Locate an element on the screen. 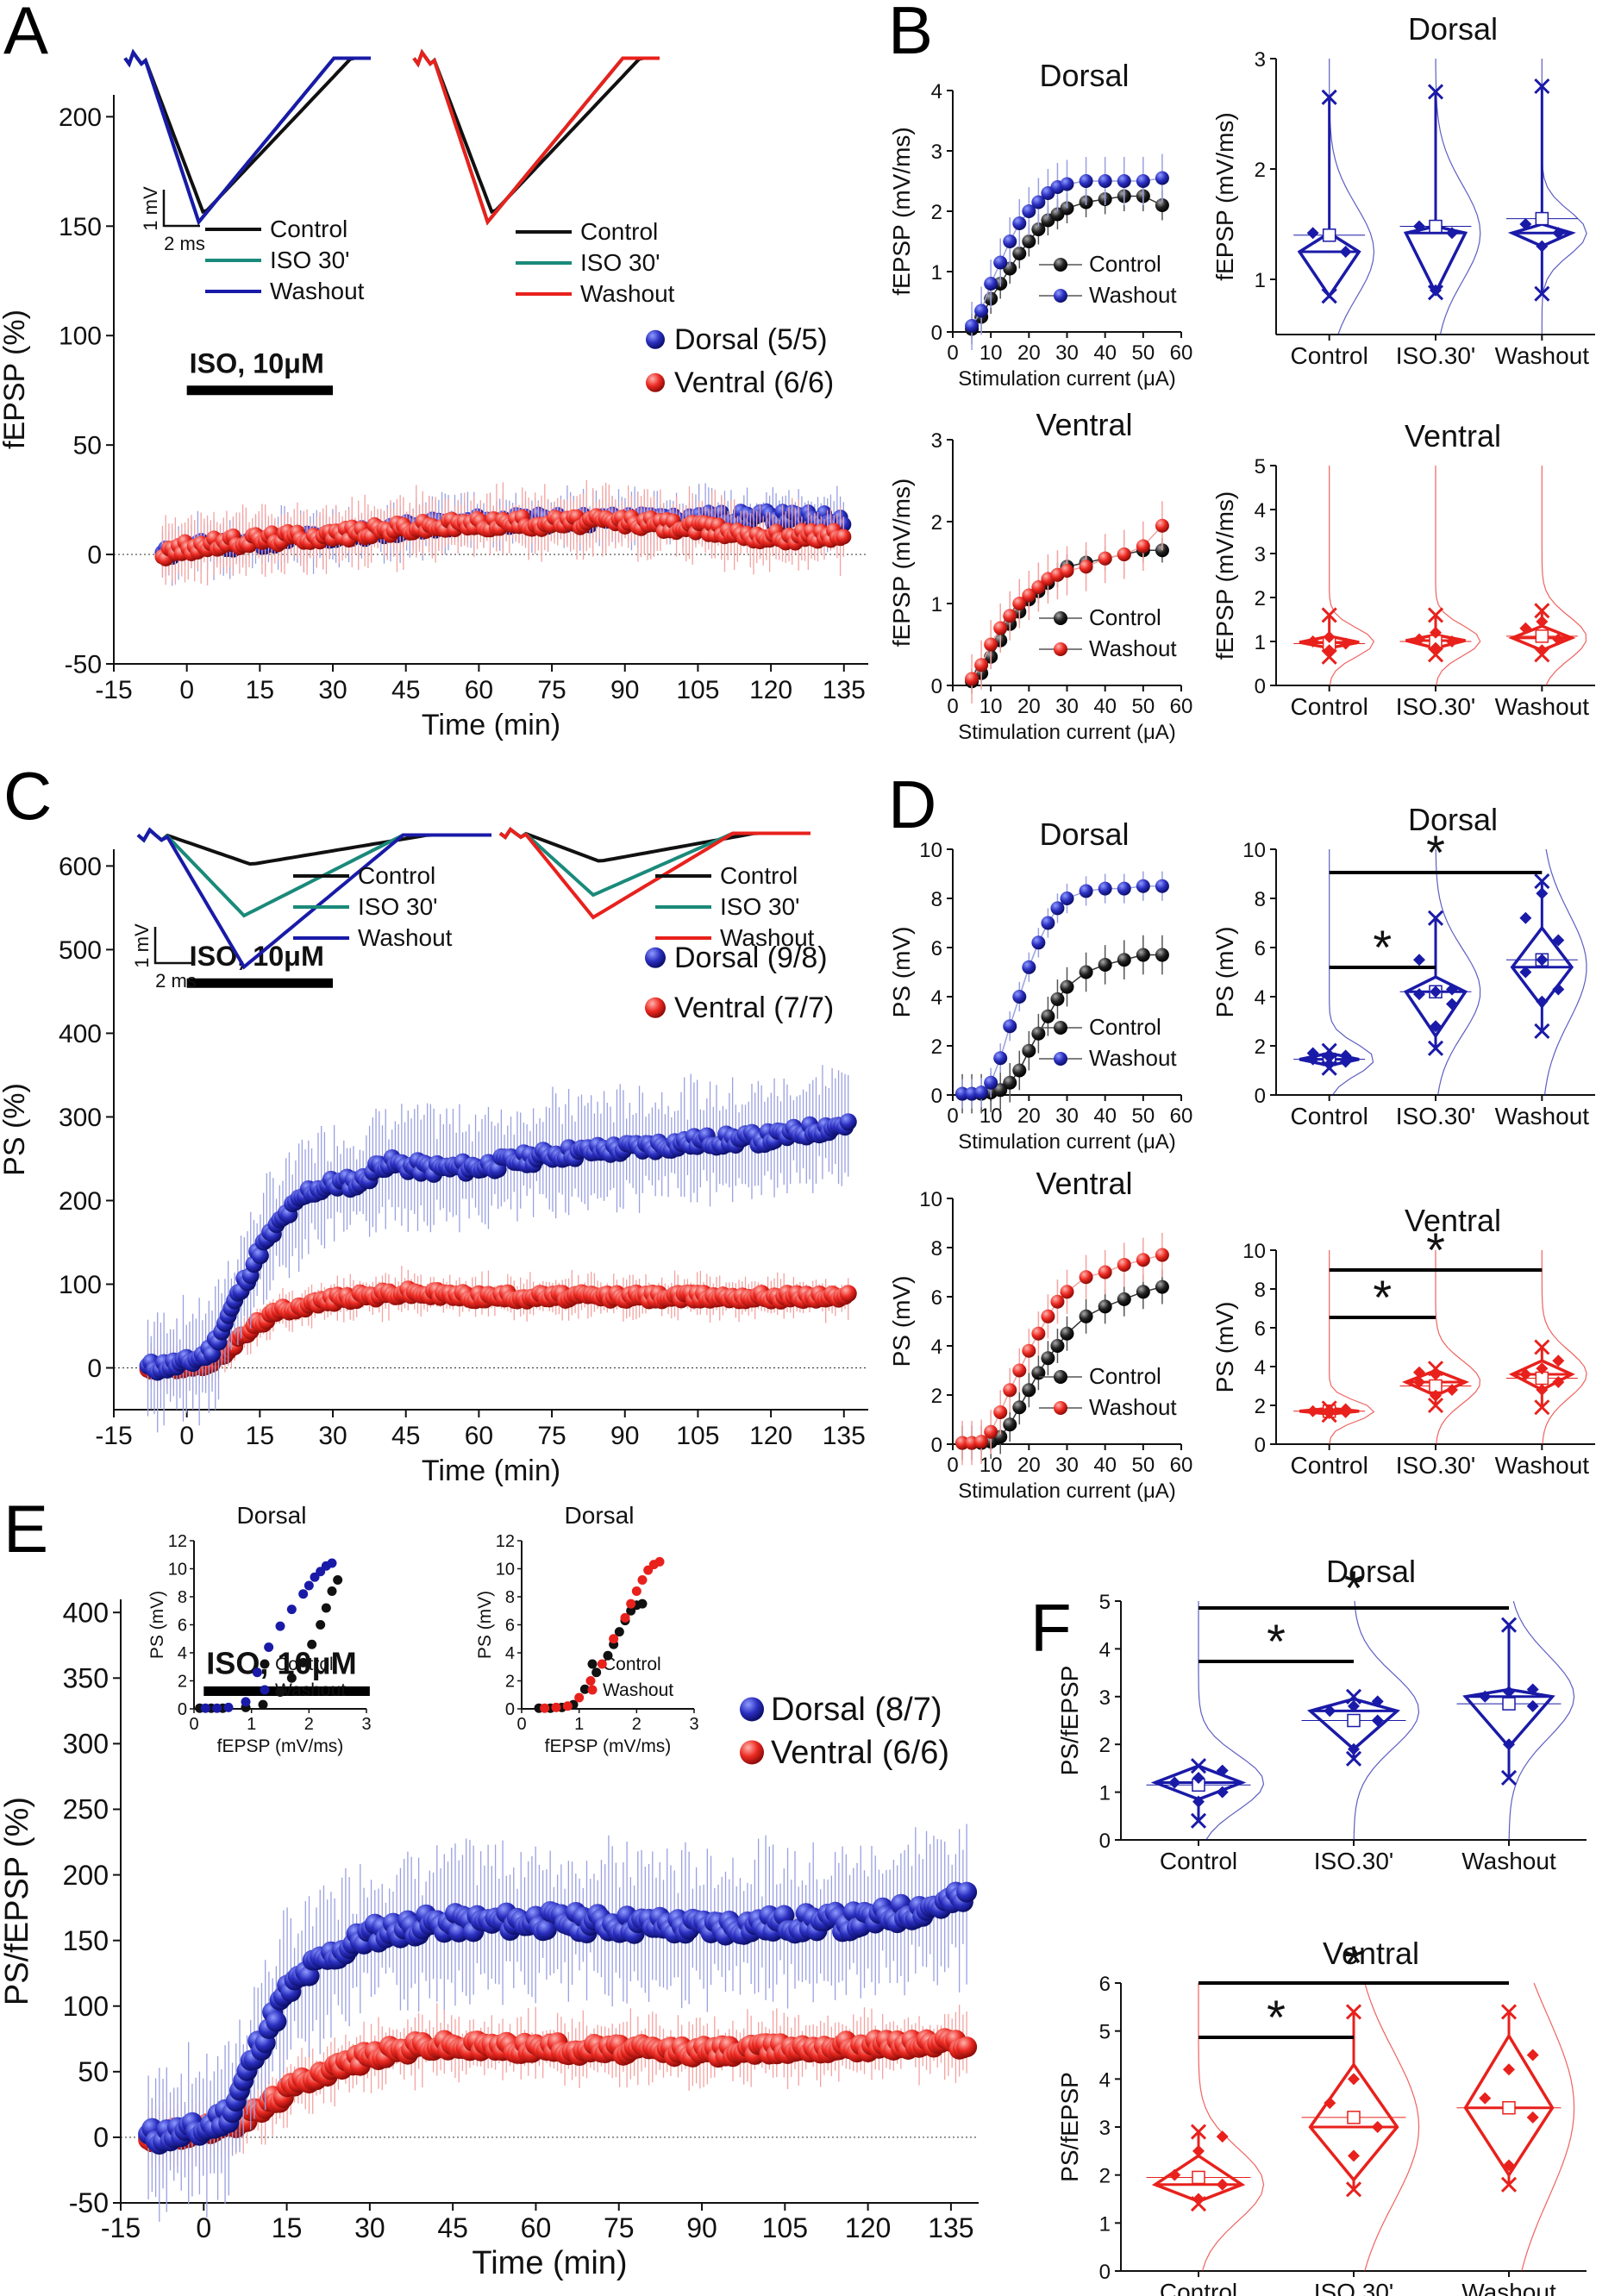  x-tick-label: 0 is located at coordinates (194, 1724).